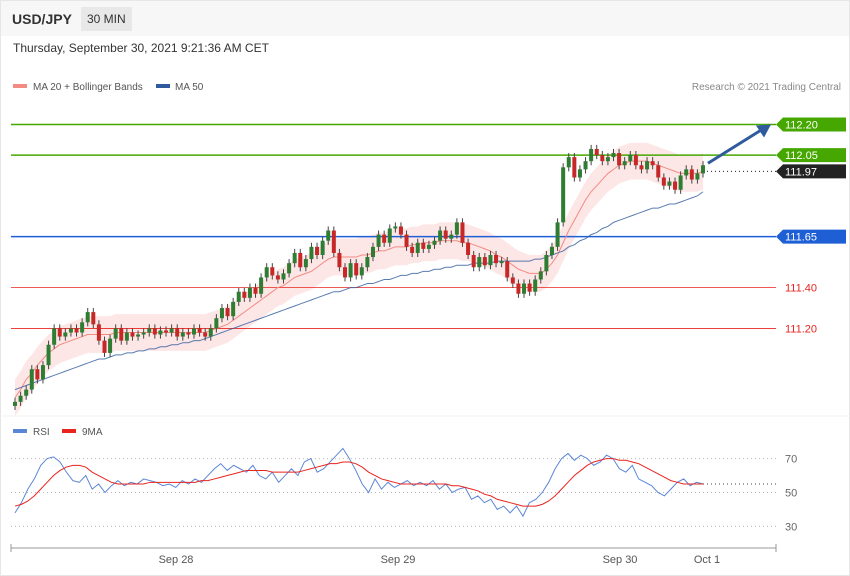 This screenshot has width=850, height=576. Describe the element at coordinates (791, 460) in the screenshot. I see `rsi-tick-label: 70` at that location.